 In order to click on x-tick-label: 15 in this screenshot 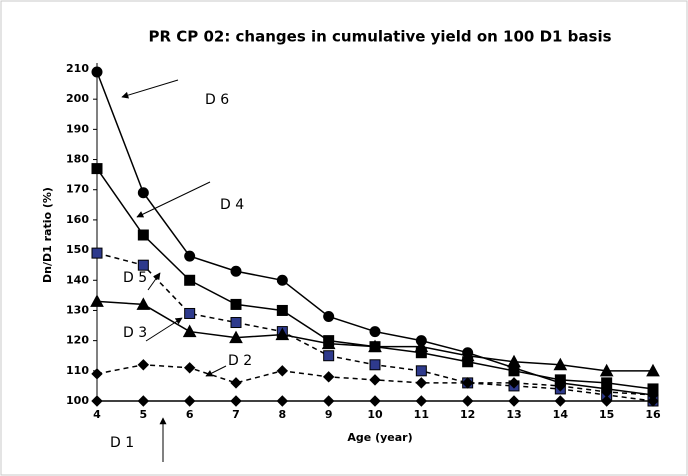, I will do `click(606, 414)`.